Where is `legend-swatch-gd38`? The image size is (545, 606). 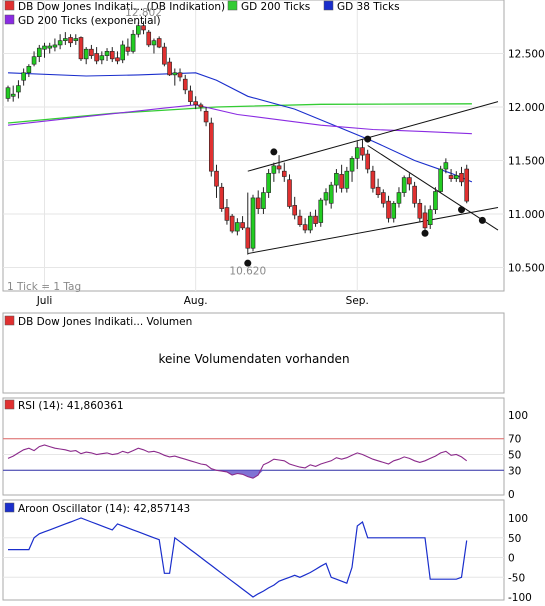 legend-swatch-gd38 is located at coordinates (328, 5).